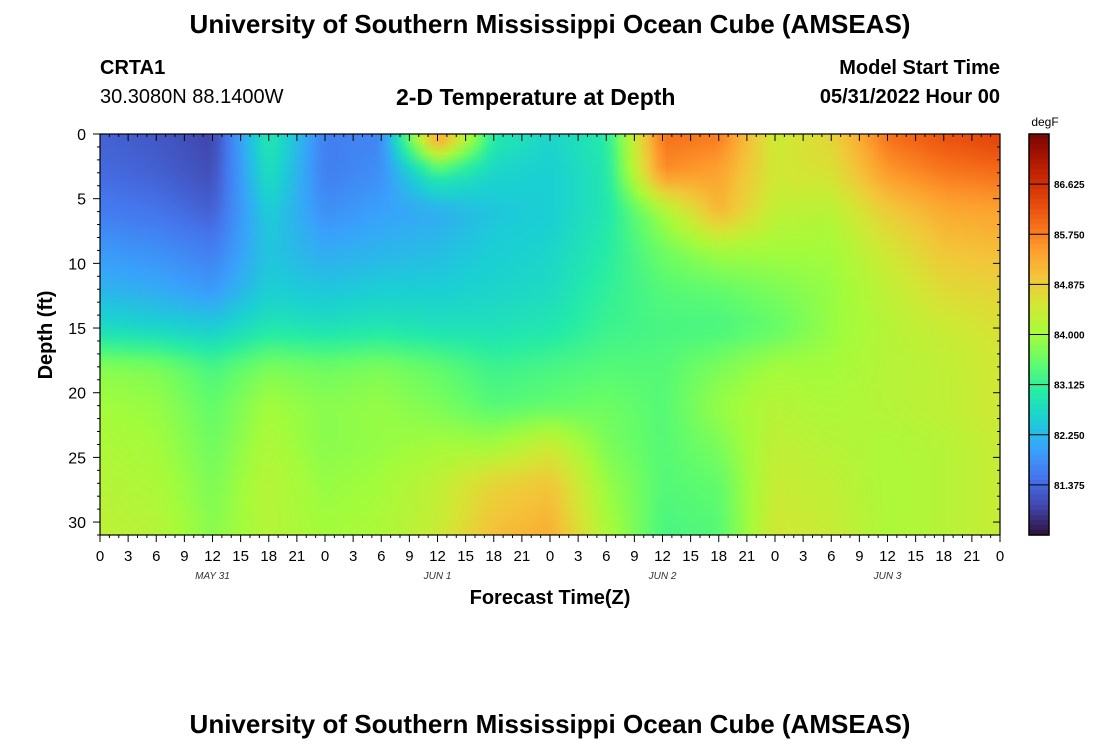 The image size is (1100, 750). What do you see at coordinates (77, 394) in the screenshot?
I see `y-tick-label: 20` at bounding box center [77, 394].